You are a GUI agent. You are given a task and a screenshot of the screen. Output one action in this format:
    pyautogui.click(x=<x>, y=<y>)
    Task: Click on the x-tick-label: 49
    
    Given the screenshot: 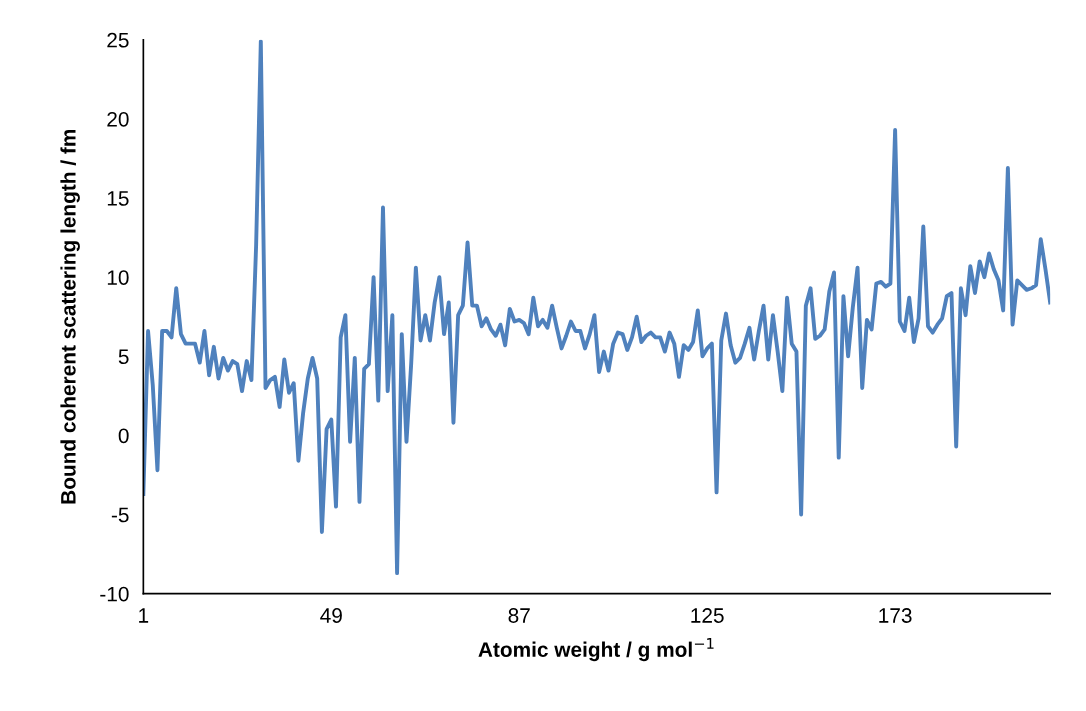 What is the action you would take?
    pyautogui.click(x=331, y=615)
    